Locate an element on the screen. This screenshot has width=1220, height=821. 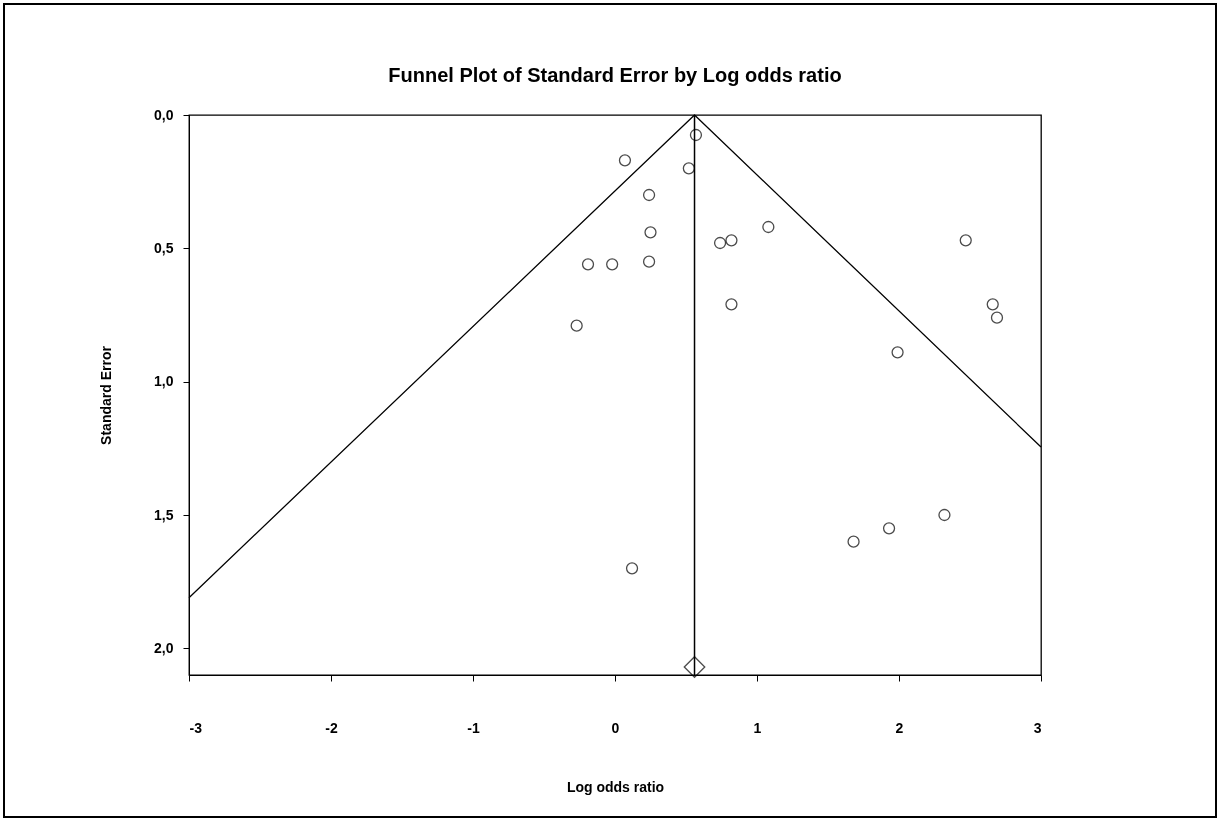
y-tick-label: 1,5 is located at coordinates (164, 514).